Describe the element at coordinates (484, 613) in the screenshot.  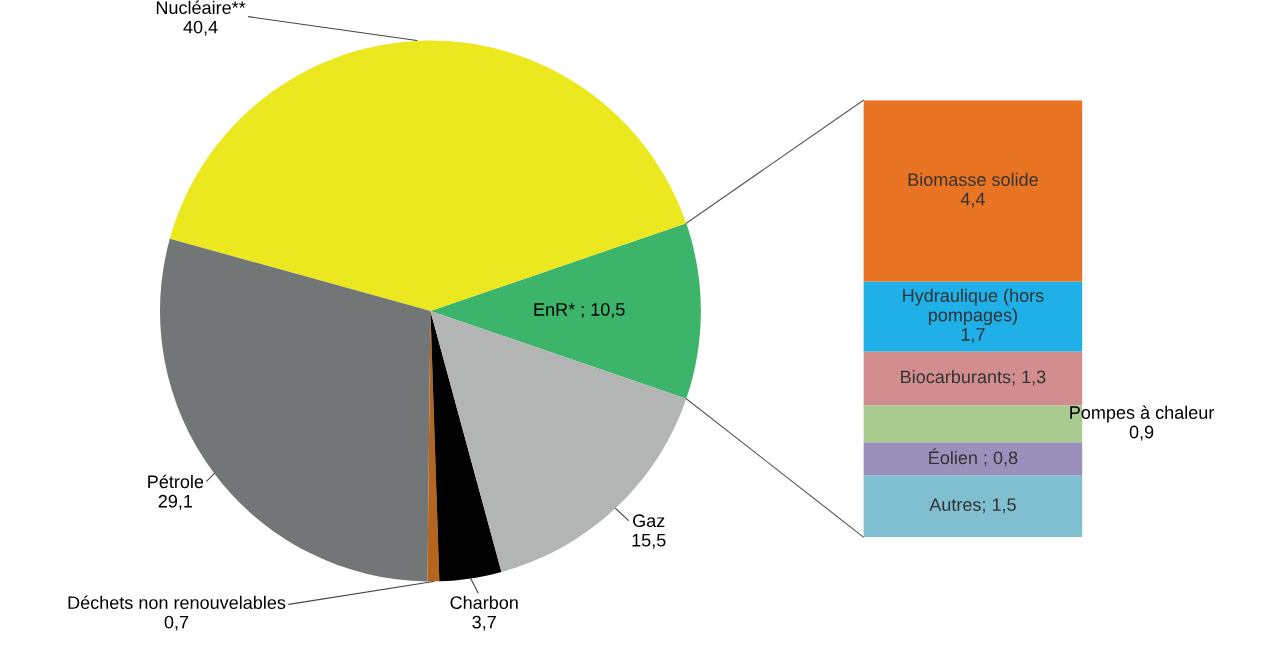
I see `data-label: Charbon 3,7` at that location.